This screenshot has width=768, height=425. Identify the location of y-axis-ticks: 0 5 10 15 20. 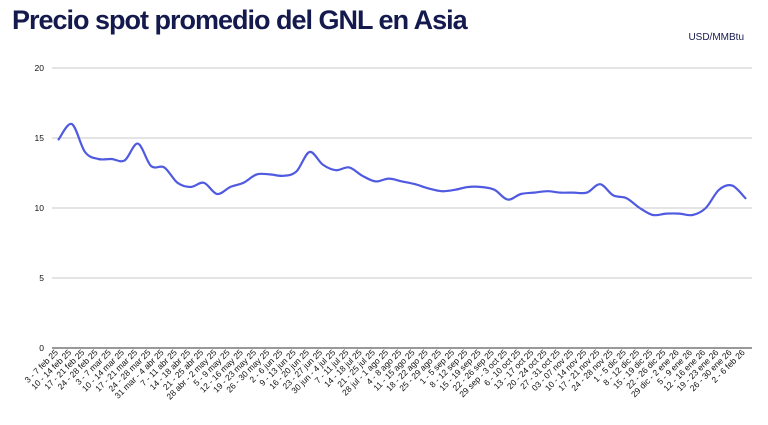
(40, 208).